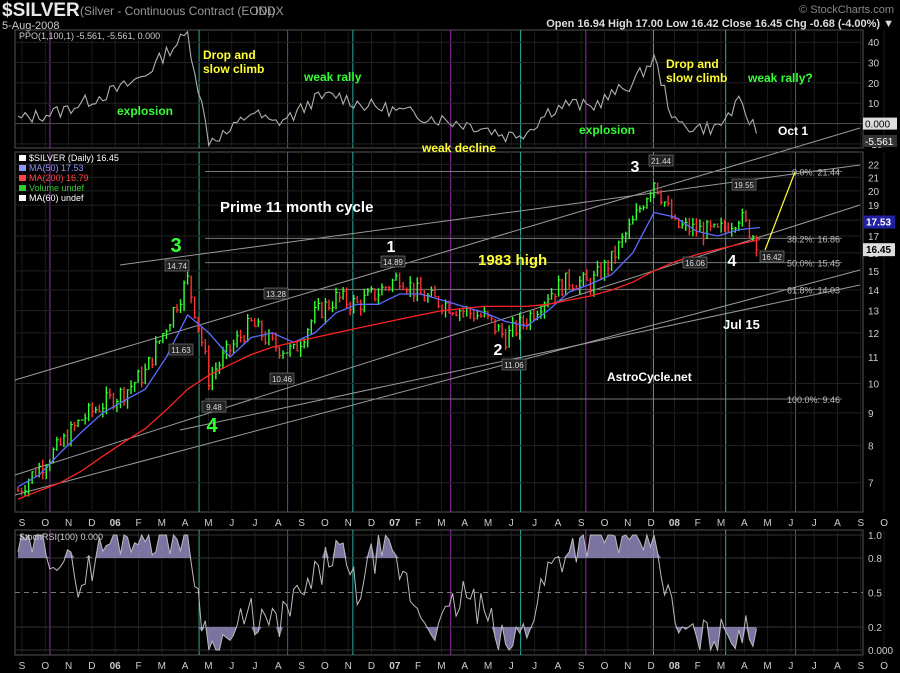 The image size is (900, 673). I want to click on price-label: 21.44, so click(661, 161).